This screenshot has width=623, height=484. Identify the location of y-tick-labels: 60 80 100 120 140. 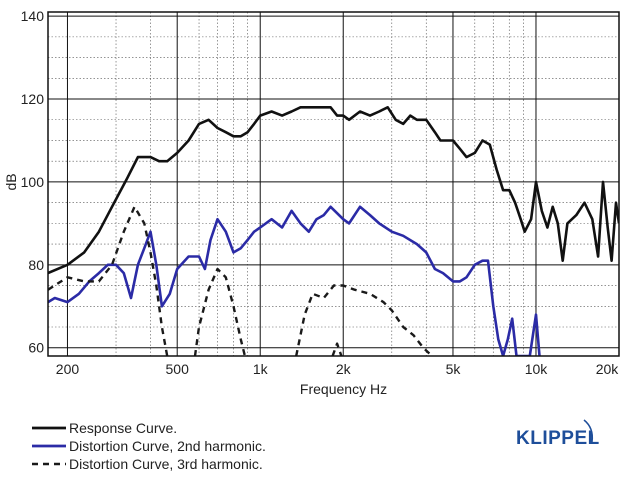
(33, 182).